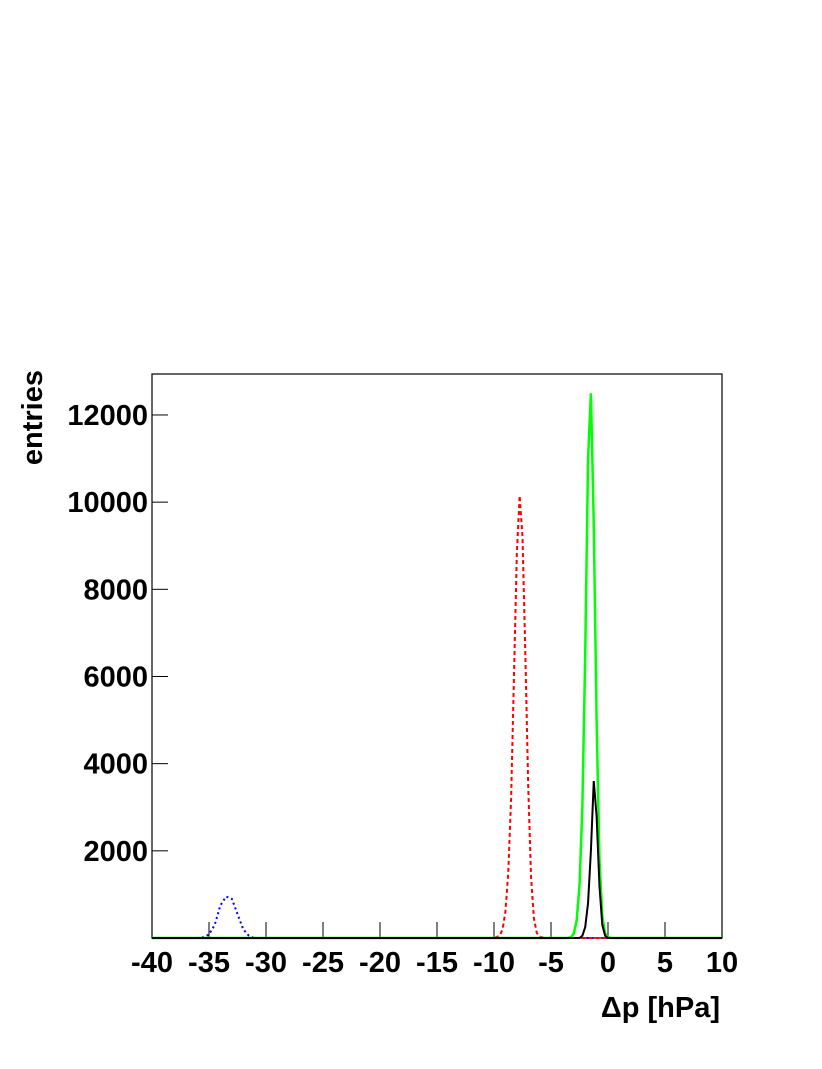 The height and width of the screenshot is (1069, 822). What do you see at coordinates (323, 963) in the screenshot?
I see `x-tick-label: -25` at bounding box center [323, 963].